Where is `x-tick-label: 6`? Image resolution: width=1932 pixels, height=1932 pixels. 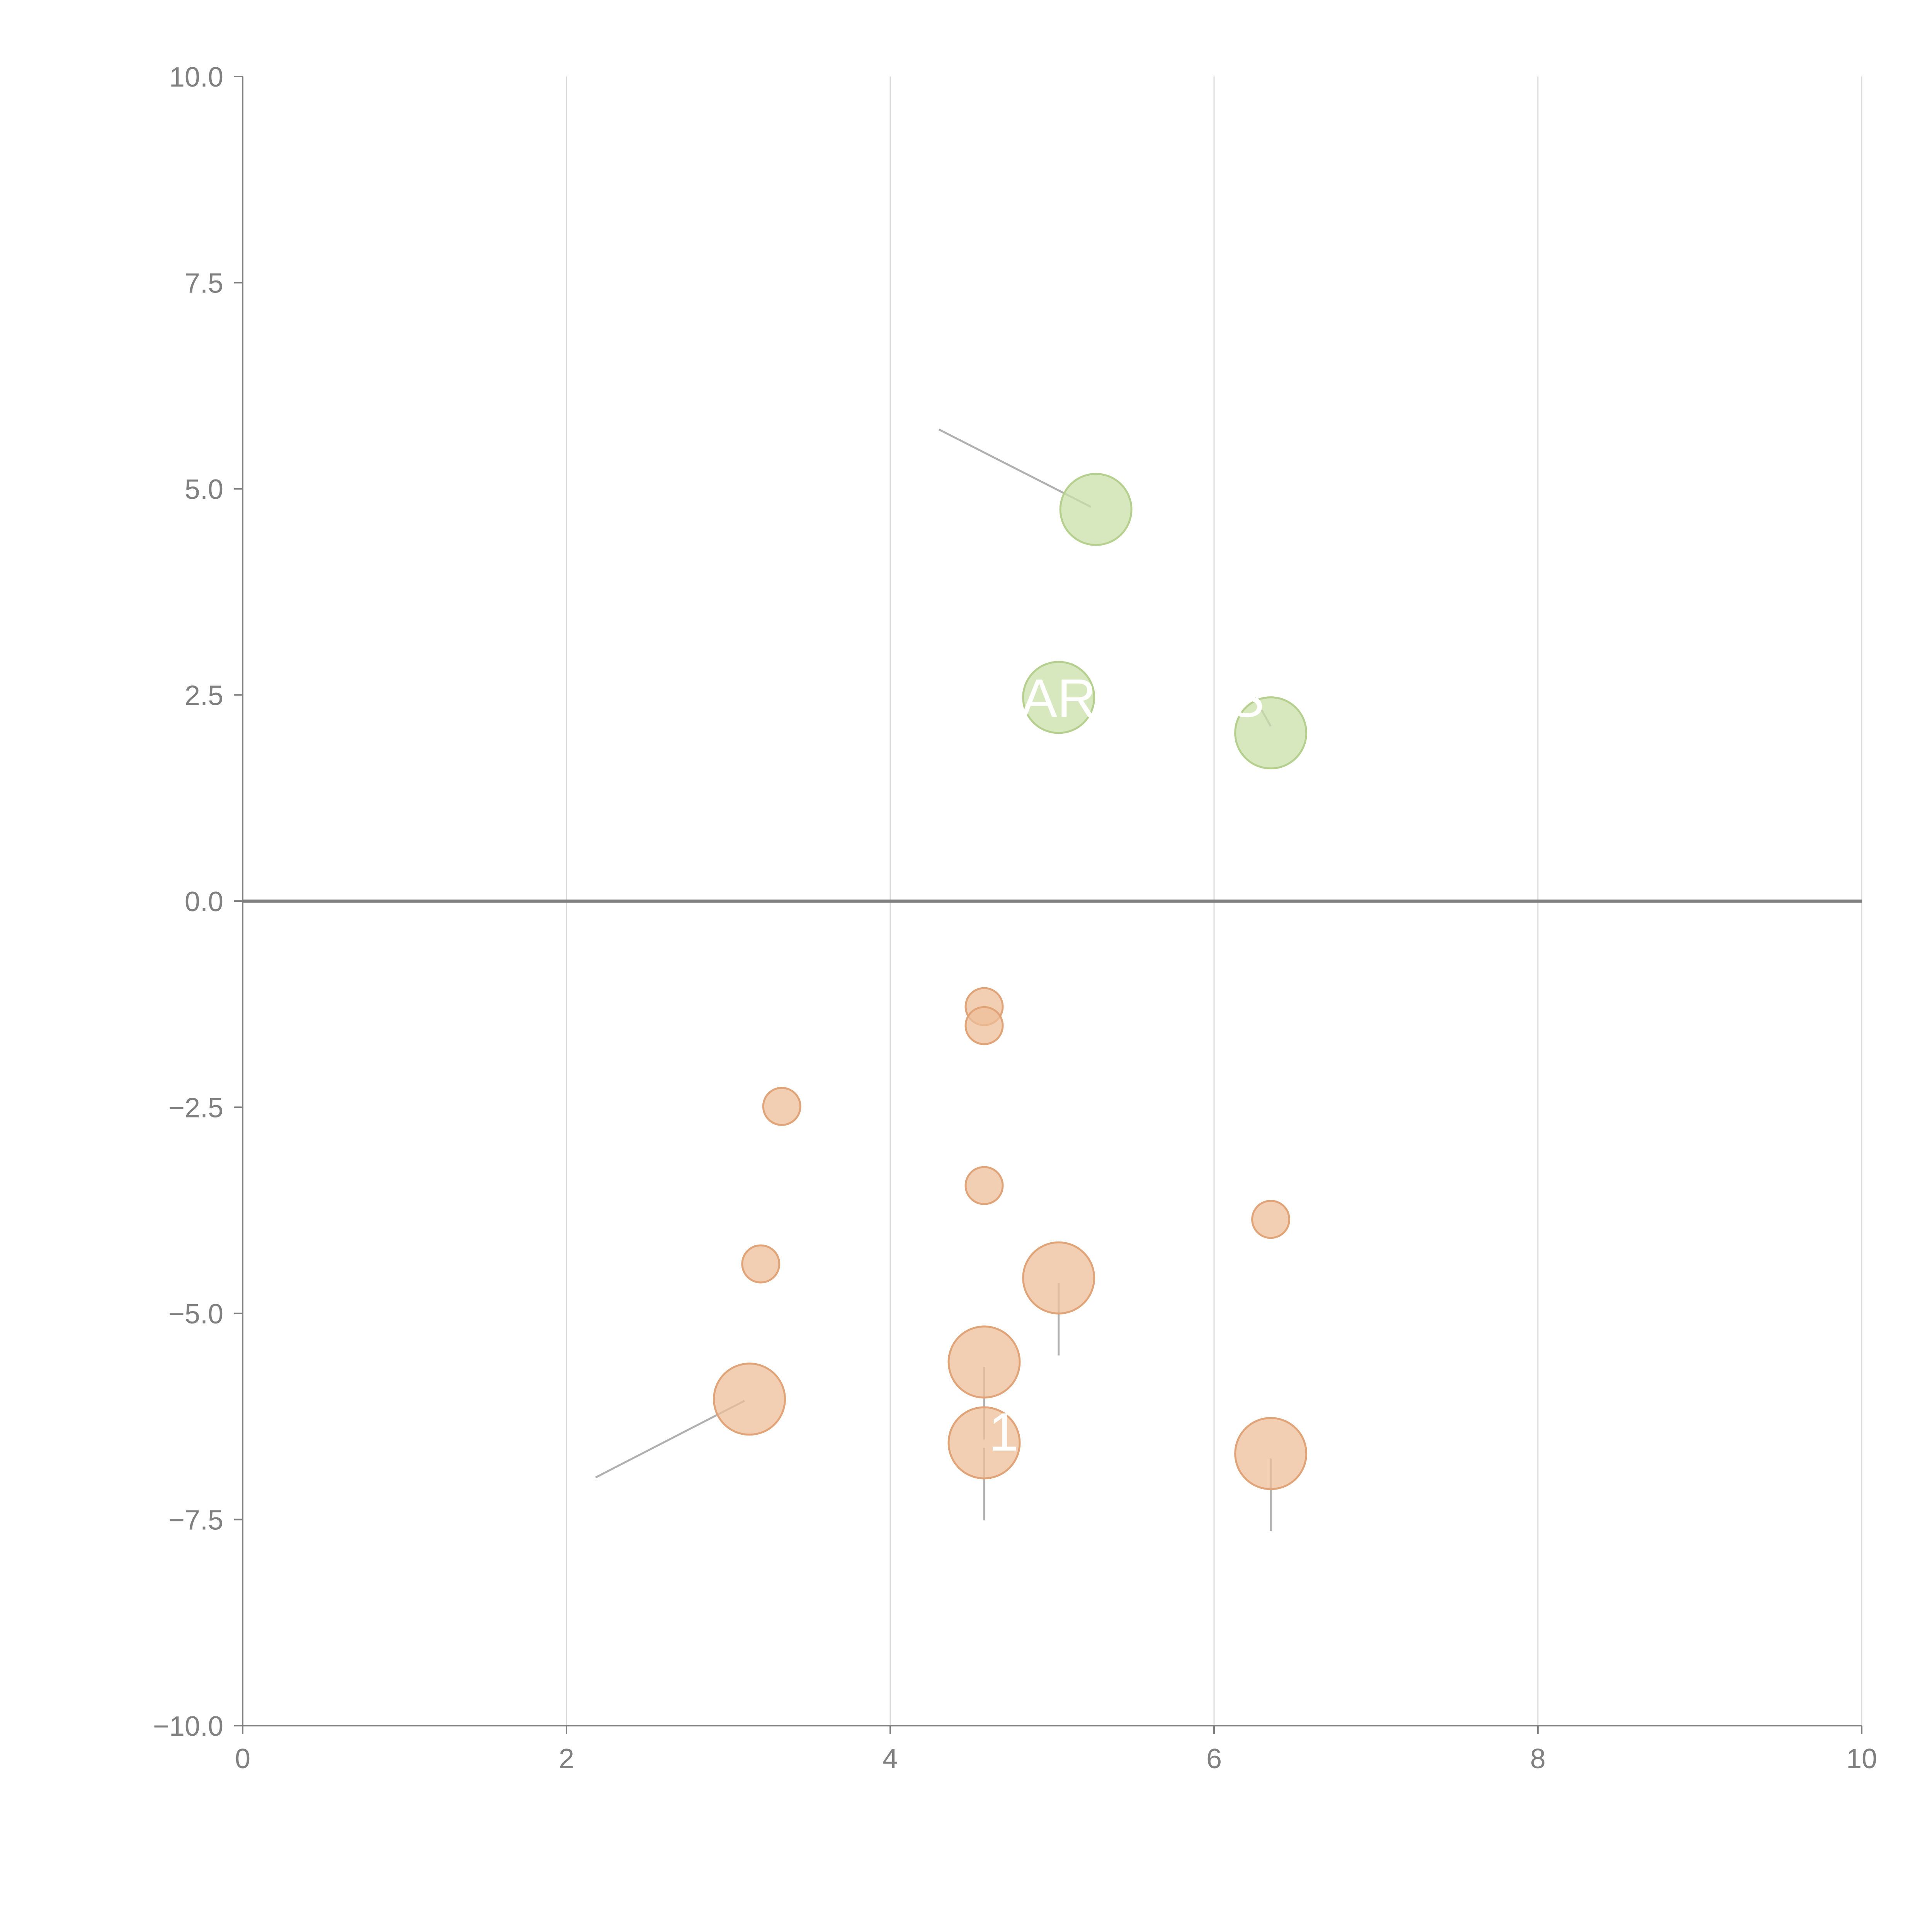
x-tick-label: 6 is located at coordinates (1214, 1758).